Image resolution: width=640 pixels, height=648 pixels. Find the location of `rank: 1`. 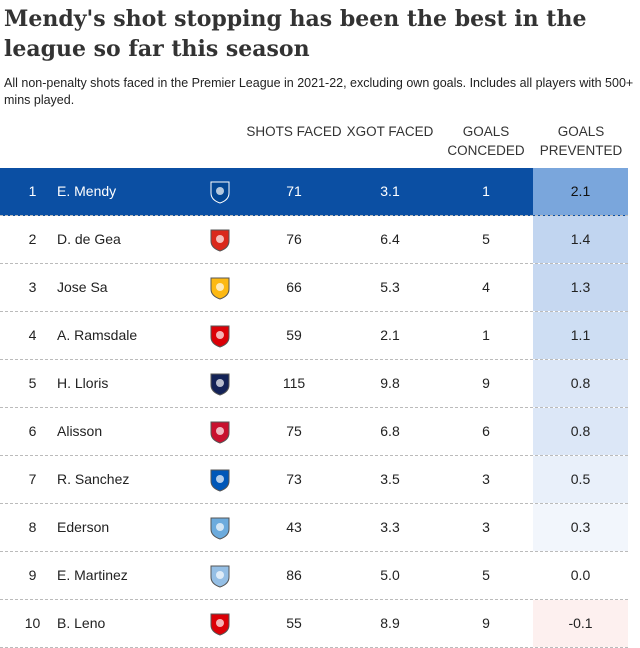

rank: 1 is located at coordinates (32, 191).